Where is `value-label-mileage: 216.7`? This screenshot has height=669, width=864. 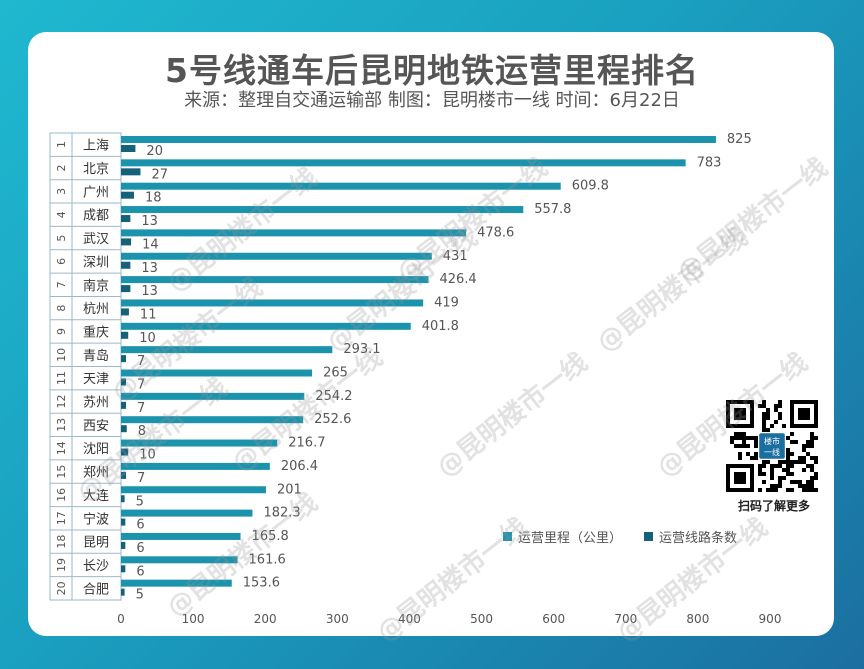 value-label-mileage: 216.7 is located at coordinates (306, 443).